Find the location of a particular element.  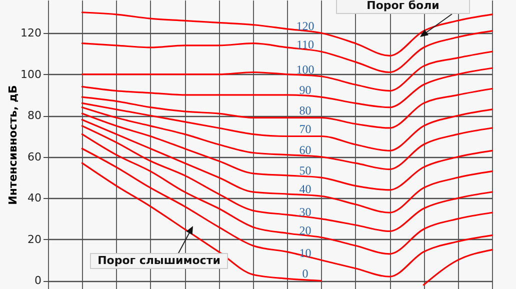

series-label: 120 is located at coordinates (305, 26).